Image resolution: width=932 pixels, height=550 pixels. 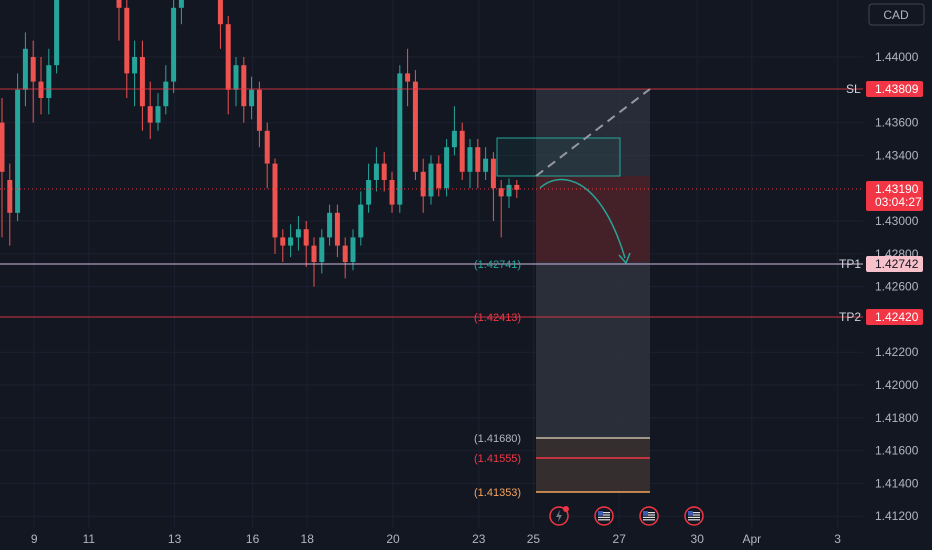 What do you see at coordinates (850, 264) in the screenshot?
I see `tp1-label: TP1` at bounding box center [850, 264].